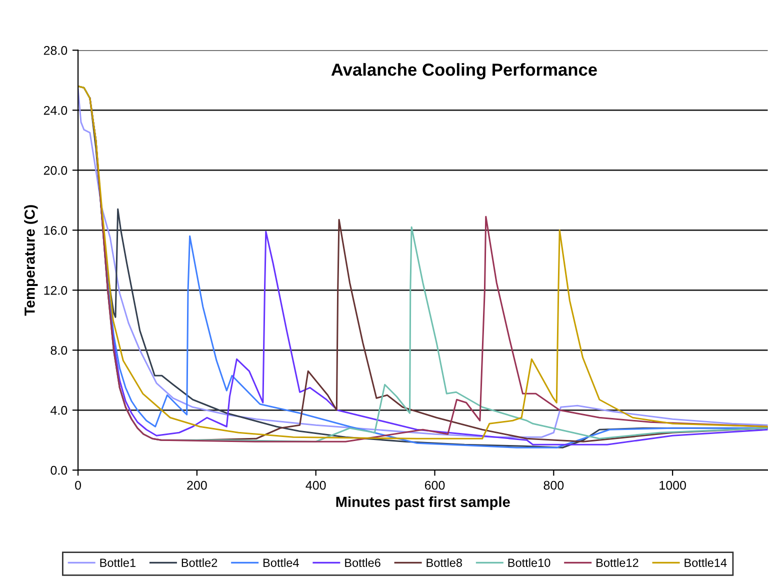  What do you see at coordinates (56, 290) in the screenshot?
I see `y-tick-label: 12.0` at bounding box center [56, 290].